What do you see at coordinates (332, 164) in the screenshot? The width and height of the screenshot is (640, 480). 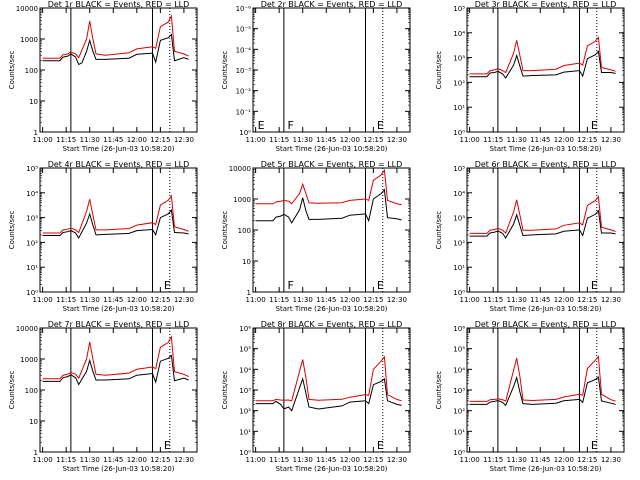 I see `panel-title: Det 5r BLACK = Events, RED = LLD` at bounding box center [332, 164].